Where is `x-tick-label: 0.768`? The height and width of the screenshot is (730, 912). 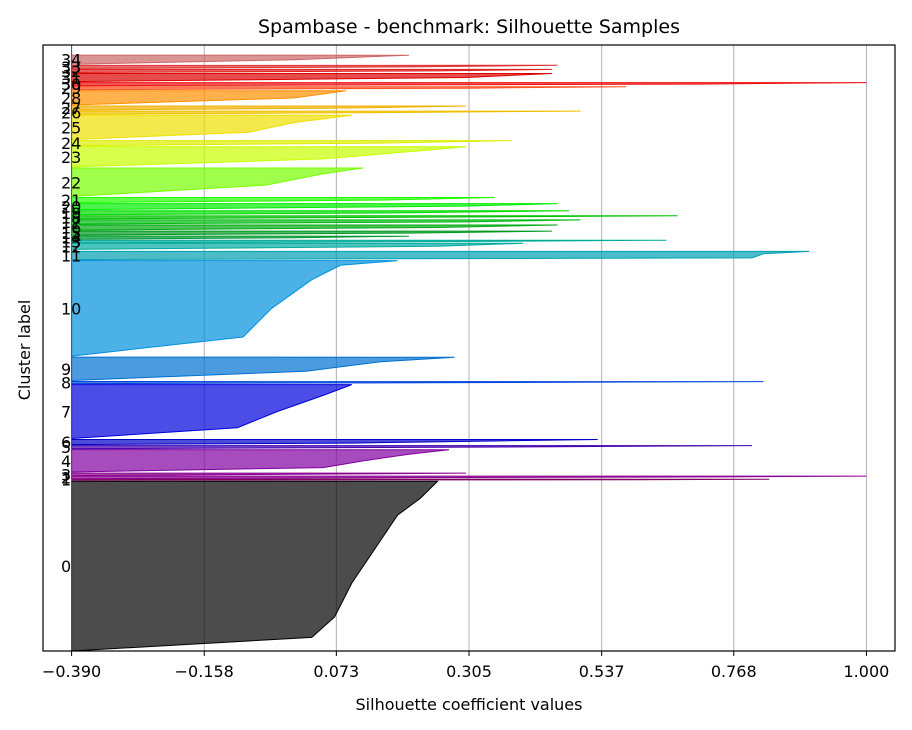 x-tick-label: 0.768 is located at coordinates (734, 671).